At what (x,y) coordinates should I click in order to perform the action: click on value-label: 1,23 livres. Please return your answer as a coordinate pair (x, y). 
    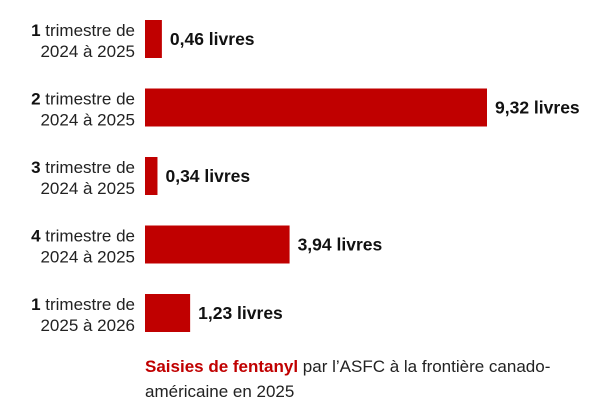
    Looking at the image, I should click on (240, 313).